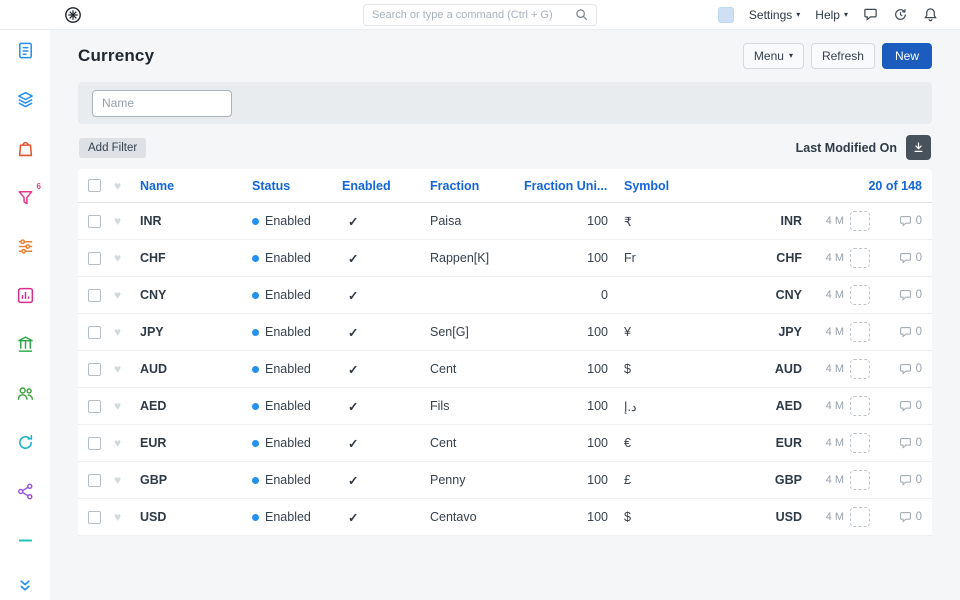  I want to click on select-all-checkbox, so click(94, 185).